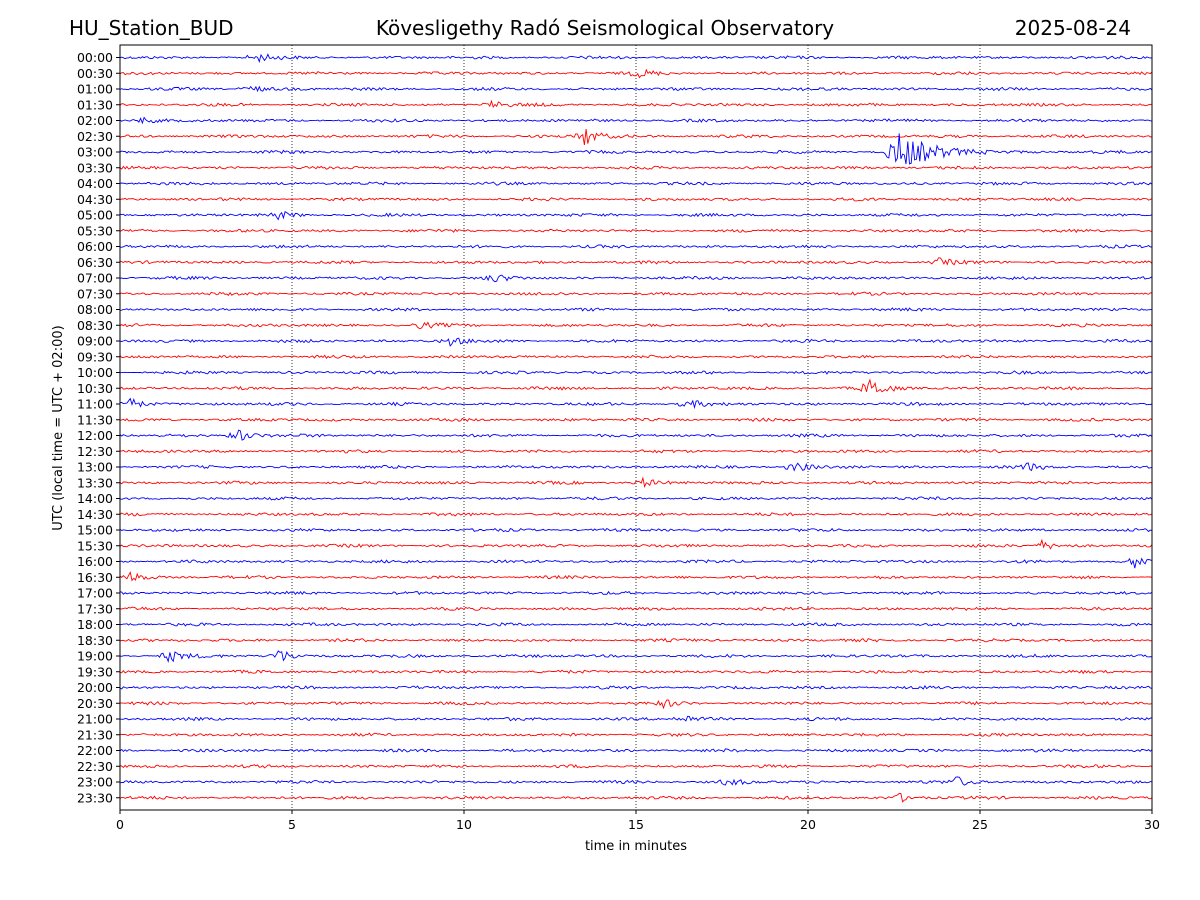 The height and width of the screenshot is (900, 1200). What do you see at coordinates (95, 561) in the screenshot?
I see `y-tick-label: 16:00` at bounding box center [95, 561].